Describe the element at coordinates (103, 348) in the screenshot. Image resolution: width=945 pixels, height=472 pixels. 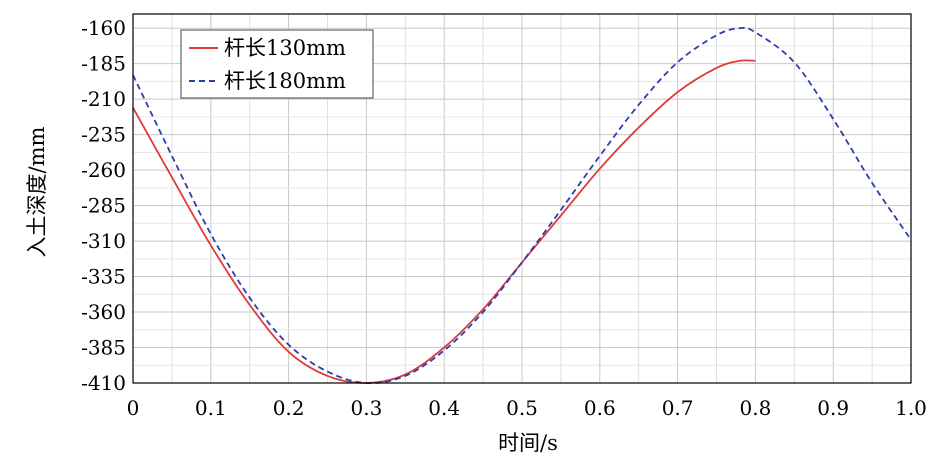
I see `y-tick-label: -385` at that location.